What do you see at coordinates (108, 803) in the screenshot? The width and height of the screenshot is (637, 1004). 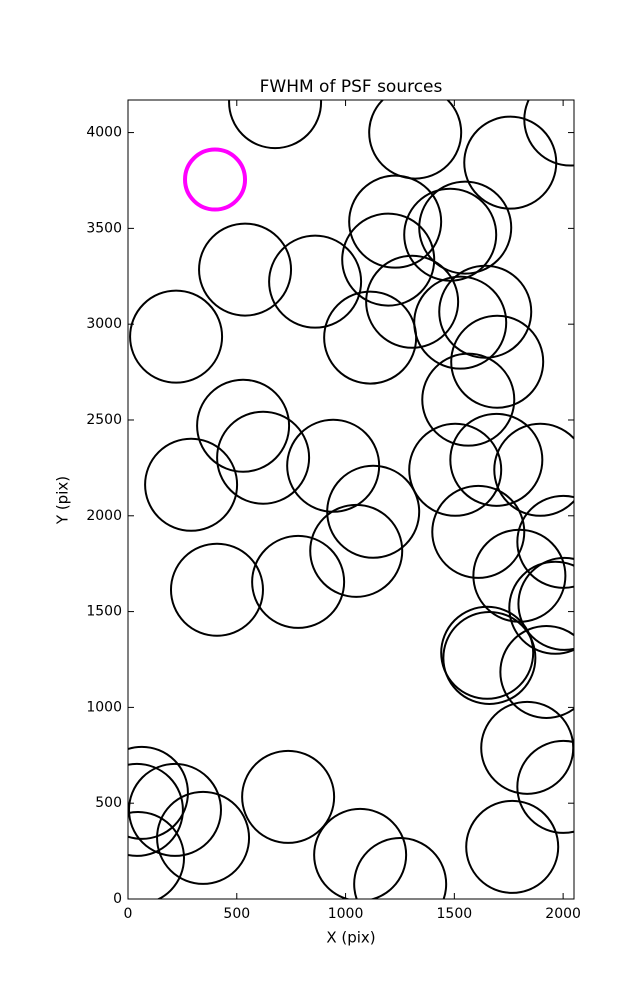 I see `y-tick-label: 500` at bounding box center [108, 803].